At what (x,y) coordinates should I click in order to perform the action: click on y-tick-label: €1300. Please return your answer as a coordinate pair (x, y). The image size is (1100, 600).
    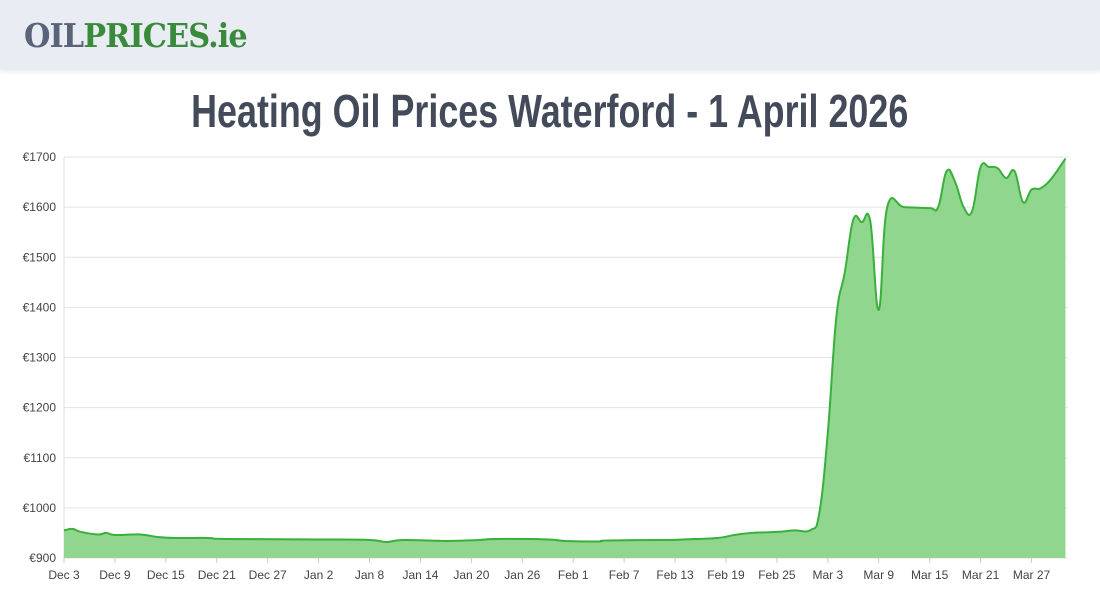
    Looking at the image, I should click on (40, 358).